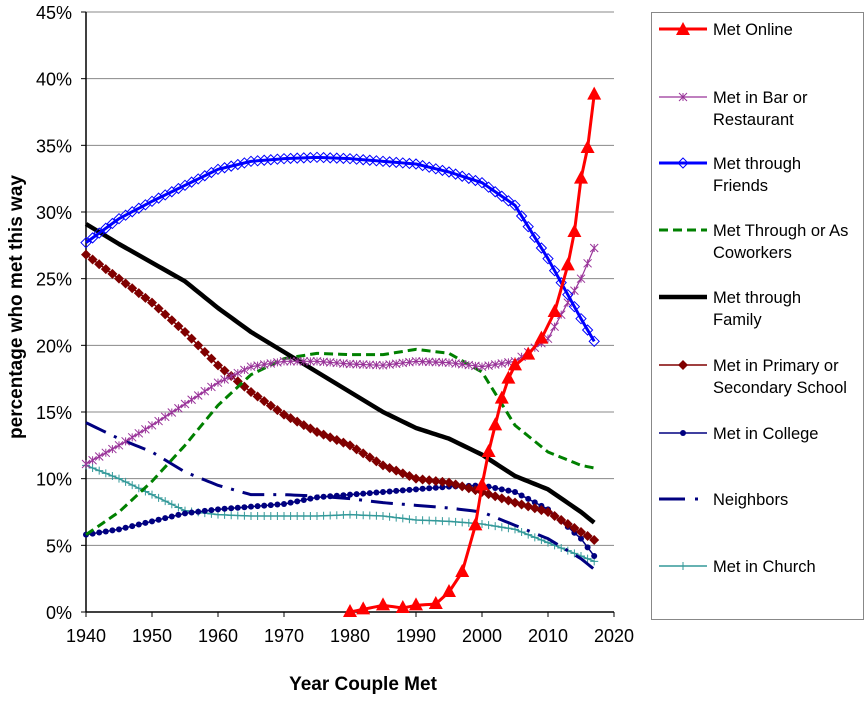 This screenshot has height=703, width=868. What do you see at coordinates (54, 213) in the screenshot?
I see `y-tick-label: 30%` at bounding box center [54, 213].